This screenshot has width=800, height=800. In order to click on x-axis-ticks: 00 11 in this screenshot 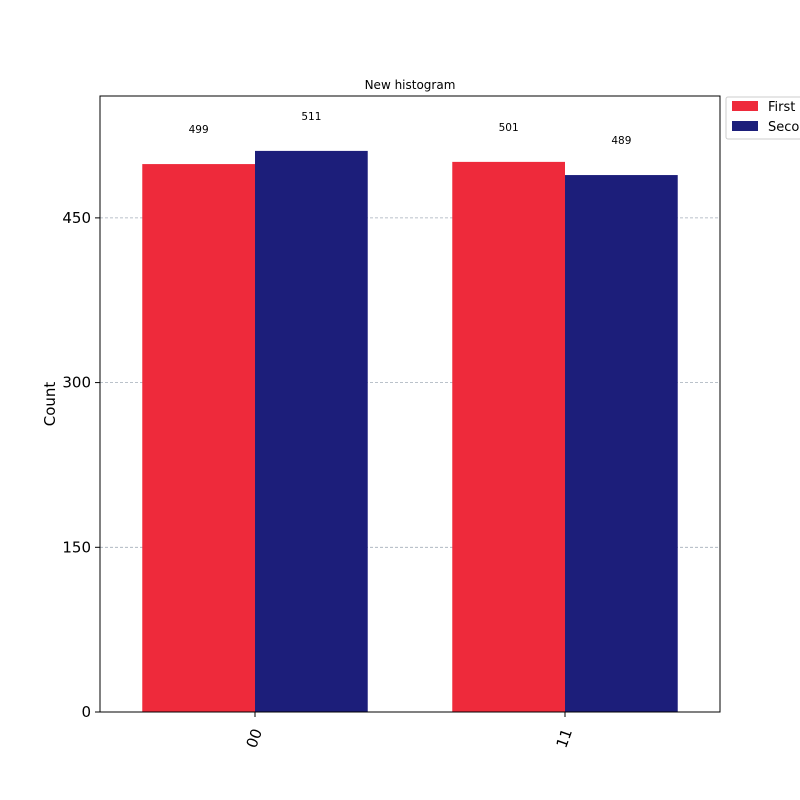, I will do `click(409, 731)`.